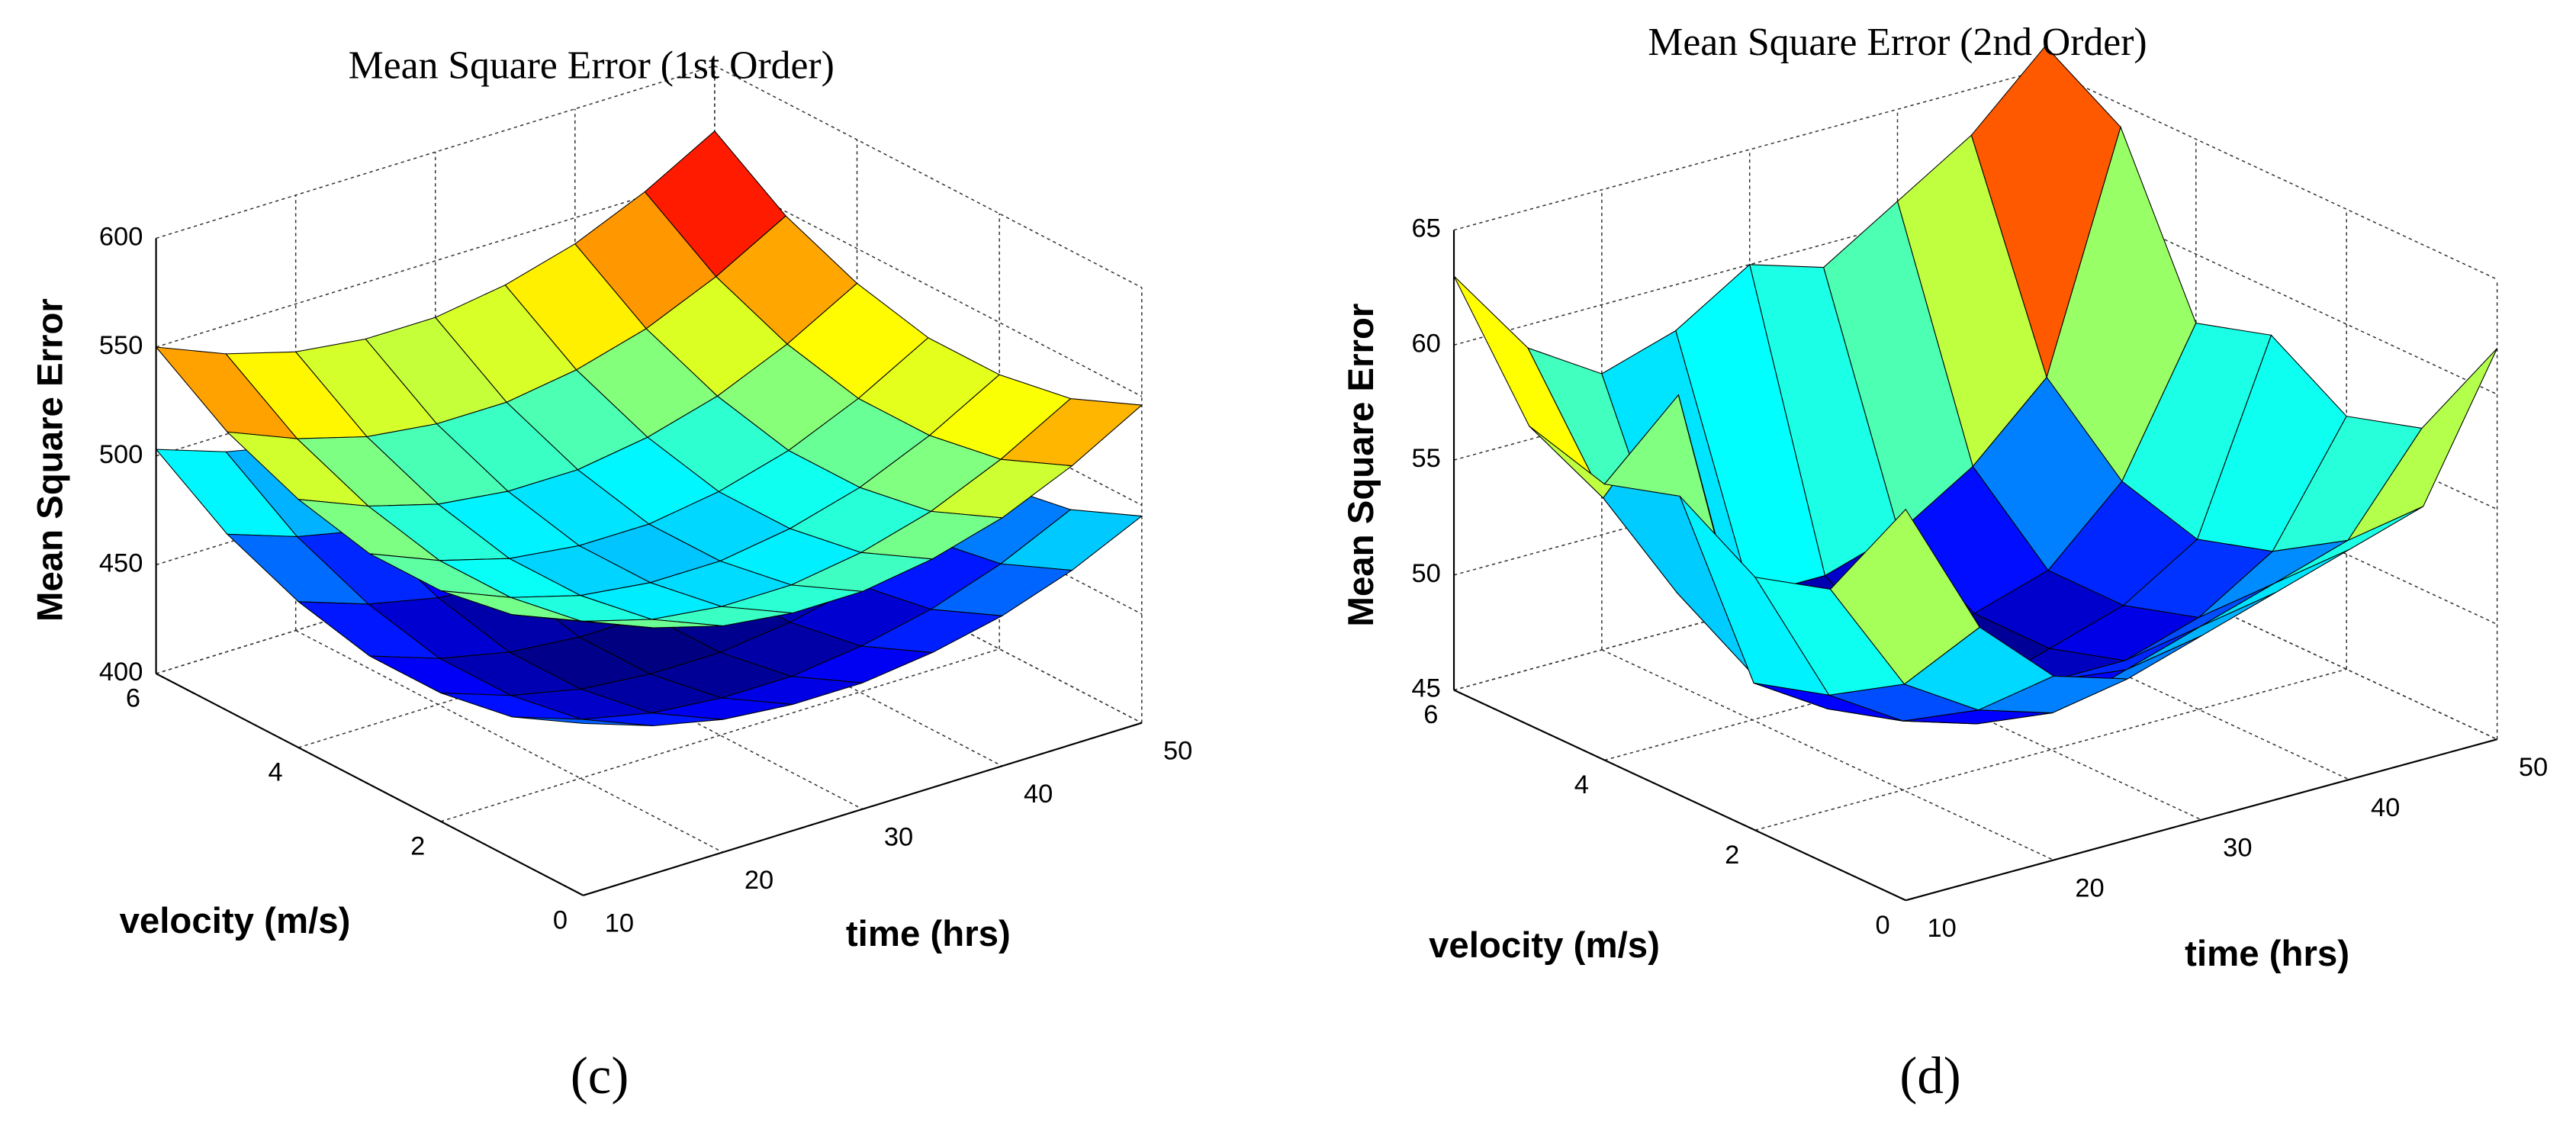  Describe the element at coordinates (1425, 573) in the screenshot. I see `z-tick-label: 50` at that location.